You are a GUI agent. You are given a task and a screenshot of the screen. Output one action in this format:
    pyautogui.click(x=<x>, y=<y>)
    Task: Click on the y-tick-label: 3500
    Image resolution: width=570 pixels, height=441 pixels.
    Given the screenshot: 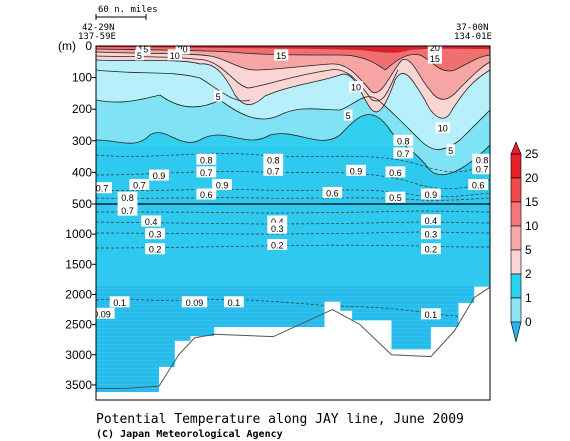 What is the action you would take?
    pyautogui.click(x=78, y=385)
    